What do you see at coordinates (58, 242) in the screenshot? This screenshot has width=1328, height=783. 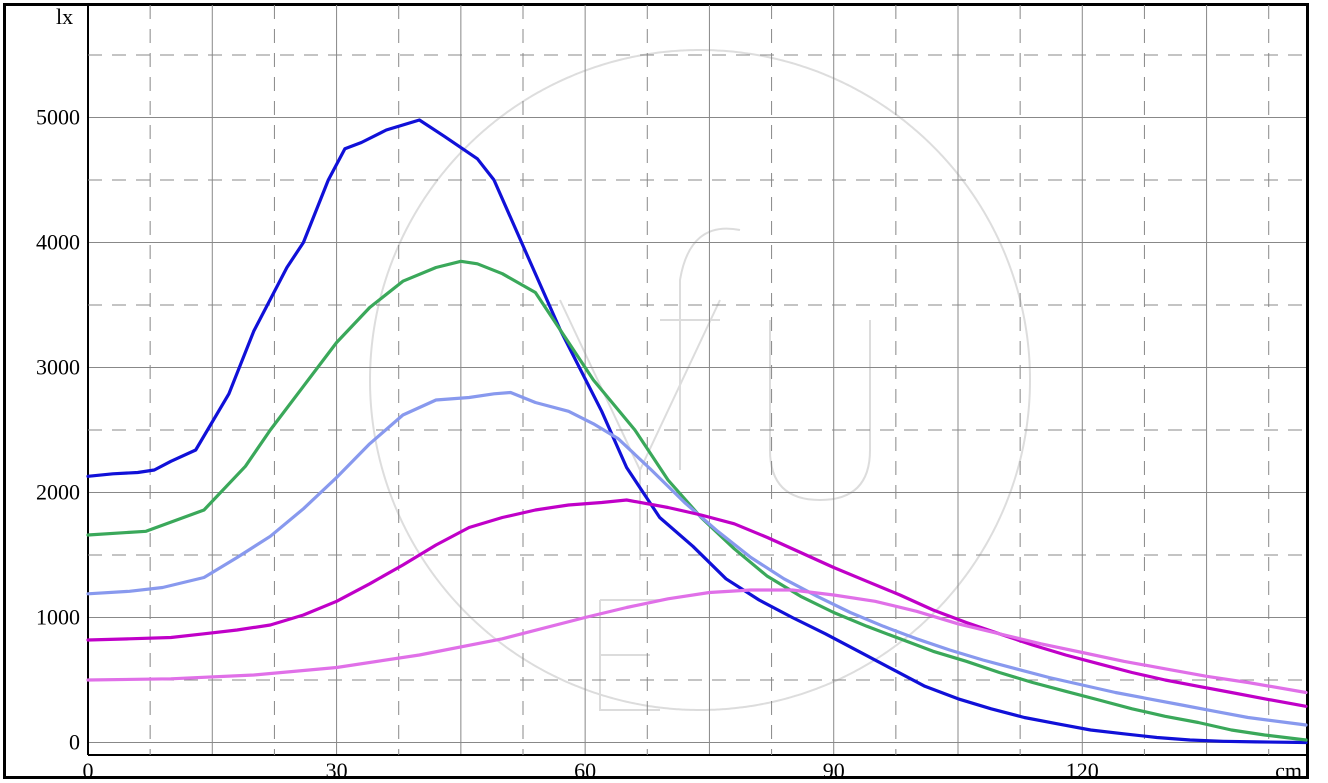 I see `y-tick-label: 4000` at bounding box center [58, 242].